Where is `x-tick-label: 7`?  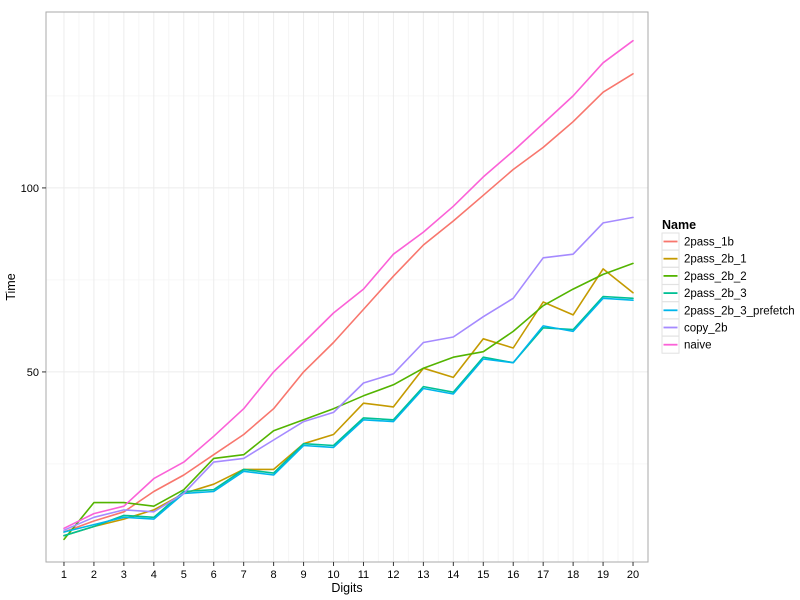 x-tick-label: 7 is located at coordinates (244, 575).